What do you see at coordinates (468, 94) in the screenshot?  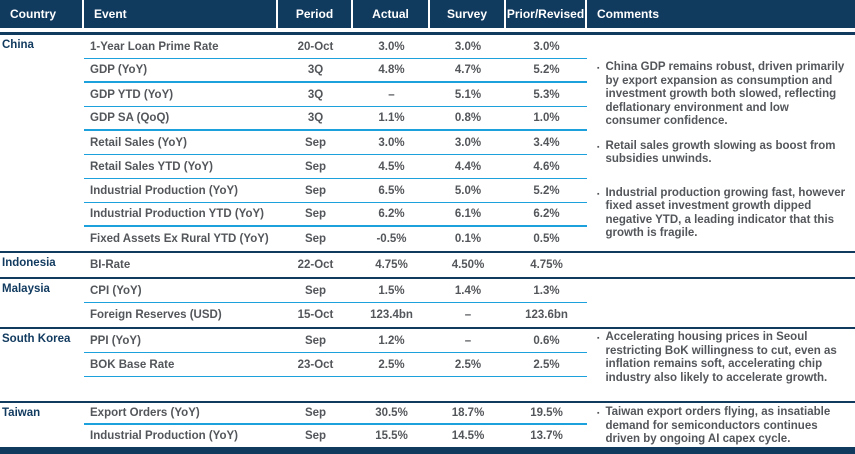 I see `survey-cell: 5.1%` at bounding box center [468, 94].